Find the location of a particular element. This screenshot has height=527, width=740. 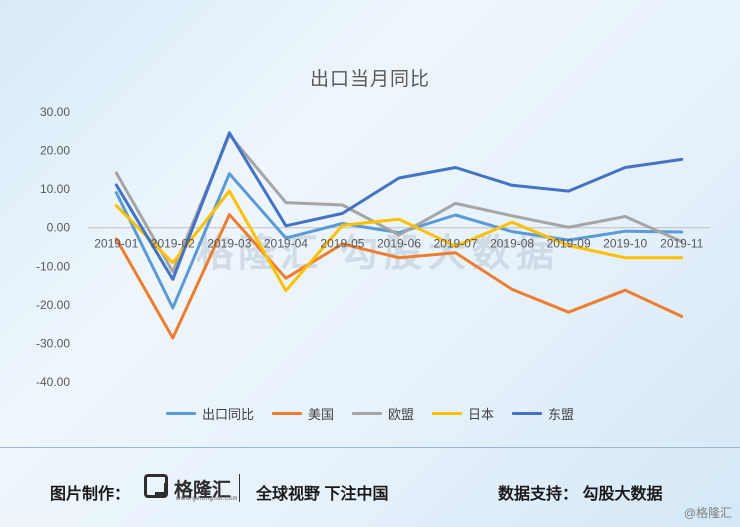

x-tick-label: 2019-06 is located at coordinates (399, 244).